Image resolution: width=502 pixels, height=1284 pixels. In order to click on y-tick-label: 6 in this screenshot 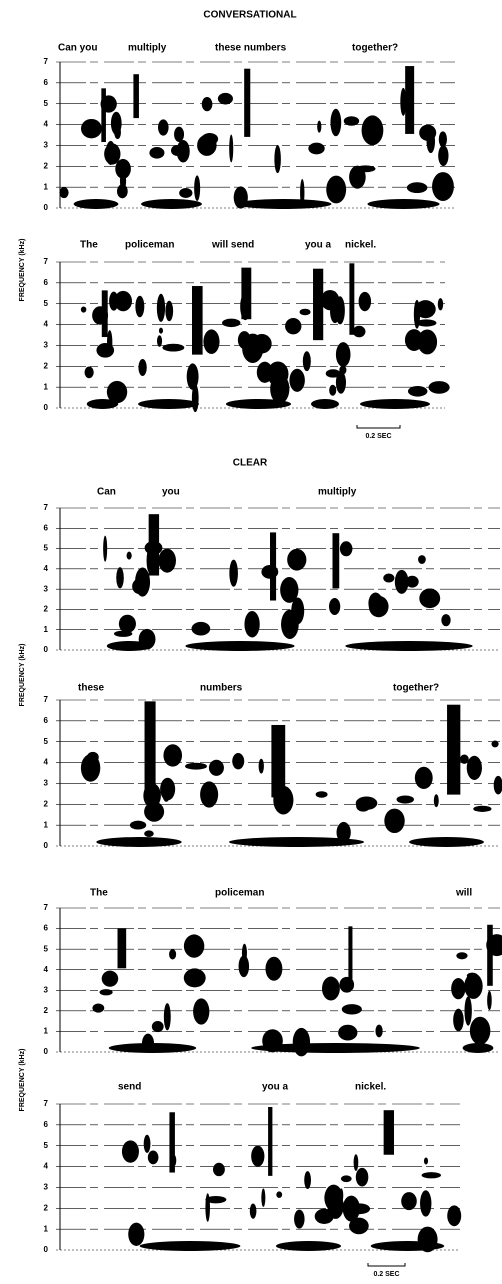, I will do `click(46, 720)`.